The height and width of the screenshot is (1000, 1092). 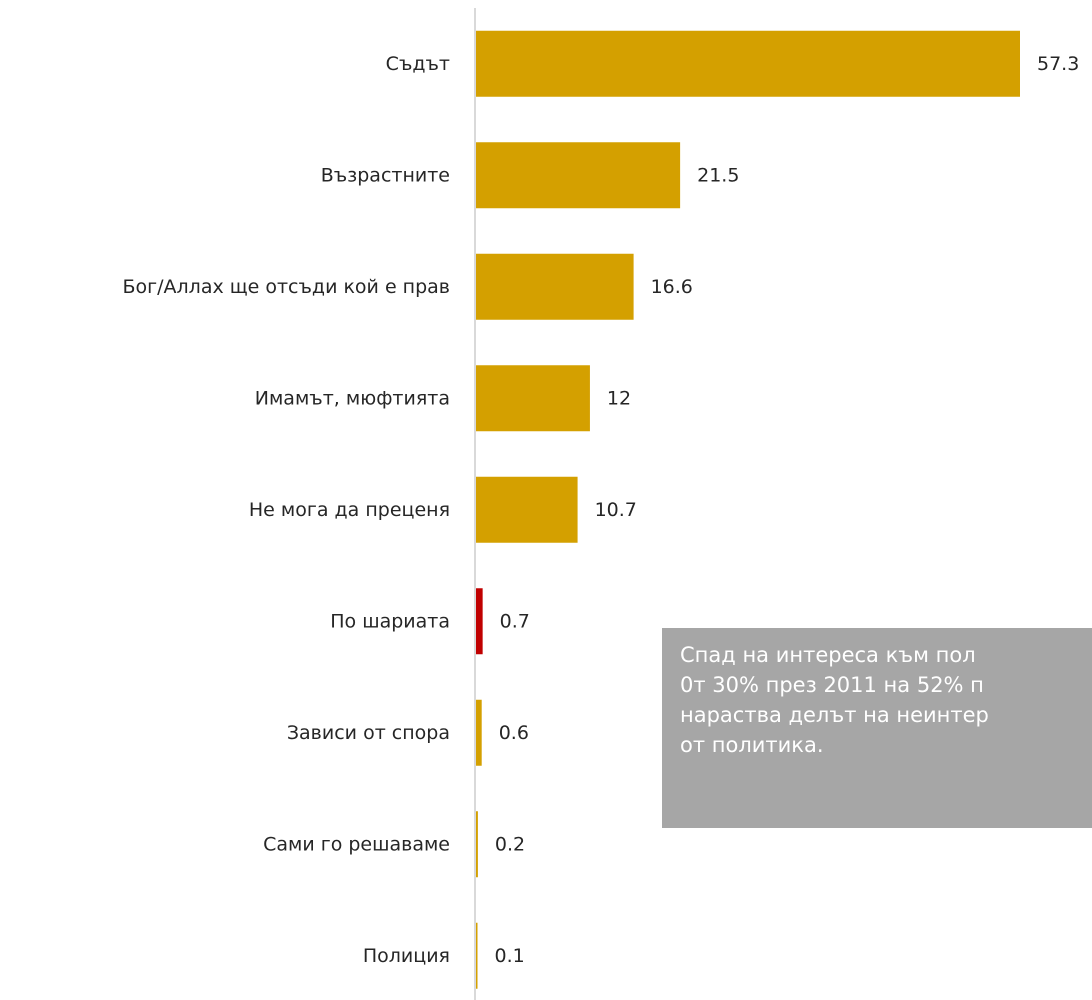 What do you see at coordinates (752, 745) in the screenshot?
I see `annotation-line: от политика.` at bounding box center [752, 745].